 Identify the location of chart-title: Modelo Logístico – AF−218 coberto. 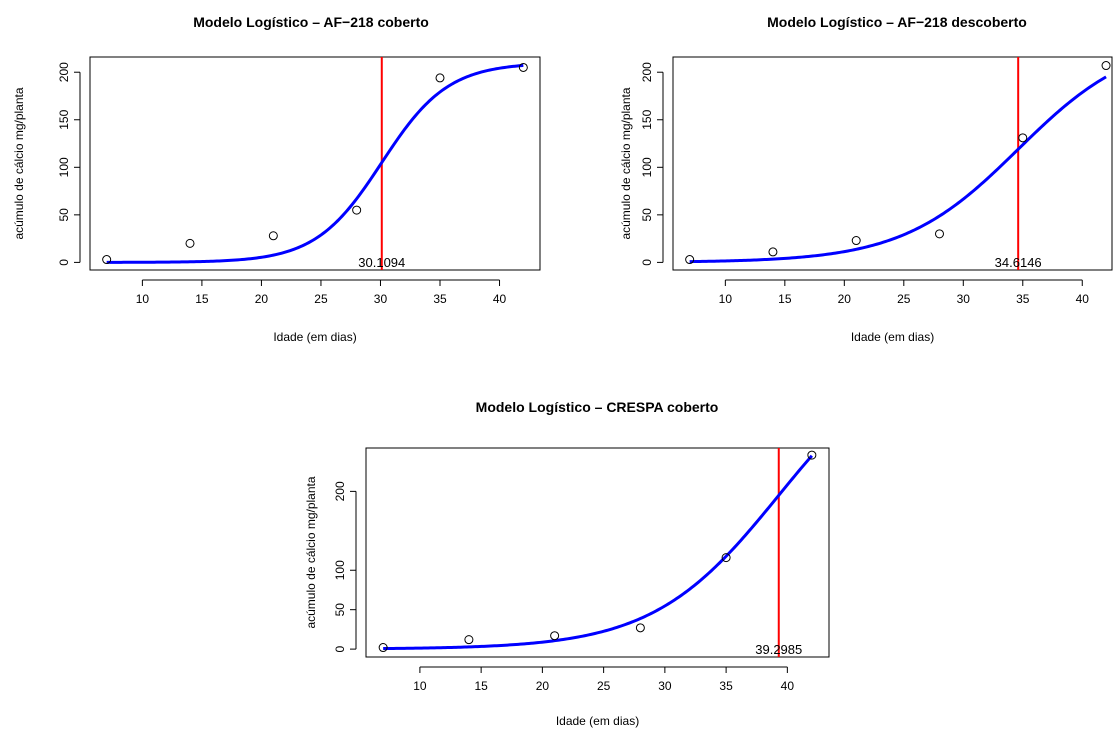
(311, 22).